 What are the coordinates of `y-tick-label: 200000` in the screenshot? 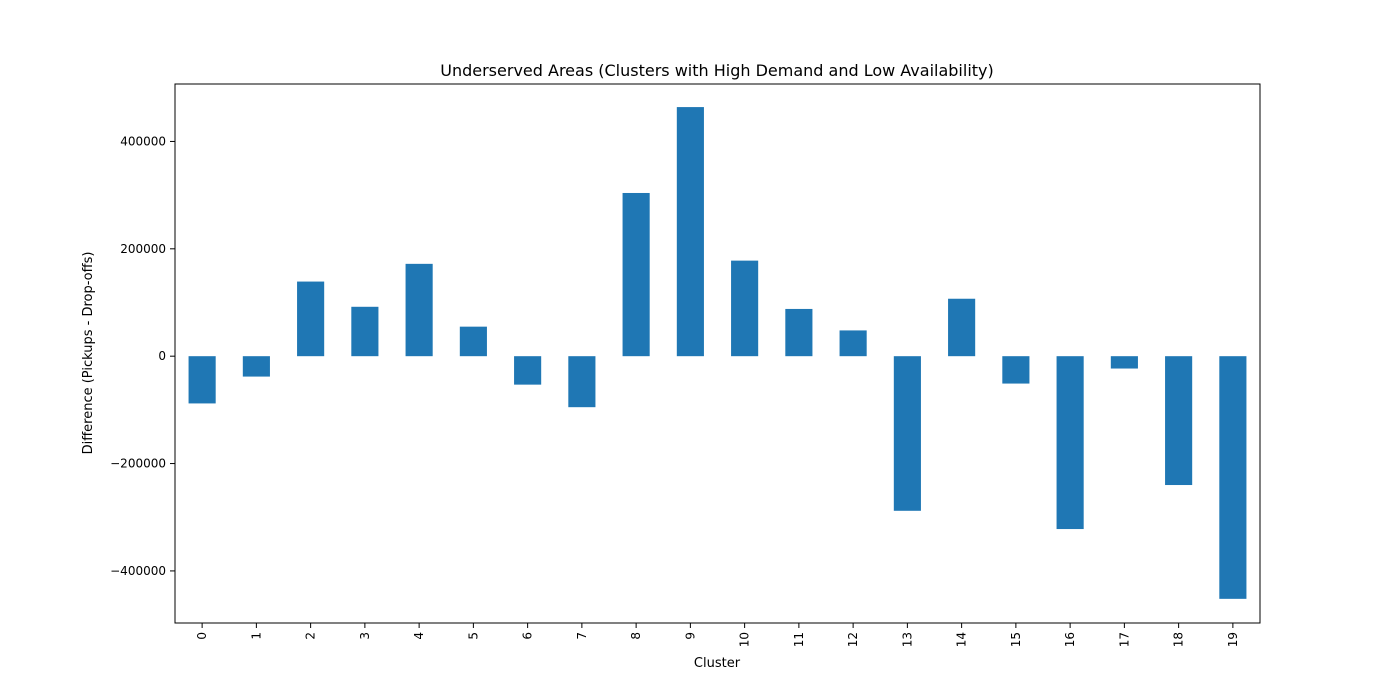 It's located at (143, 249).